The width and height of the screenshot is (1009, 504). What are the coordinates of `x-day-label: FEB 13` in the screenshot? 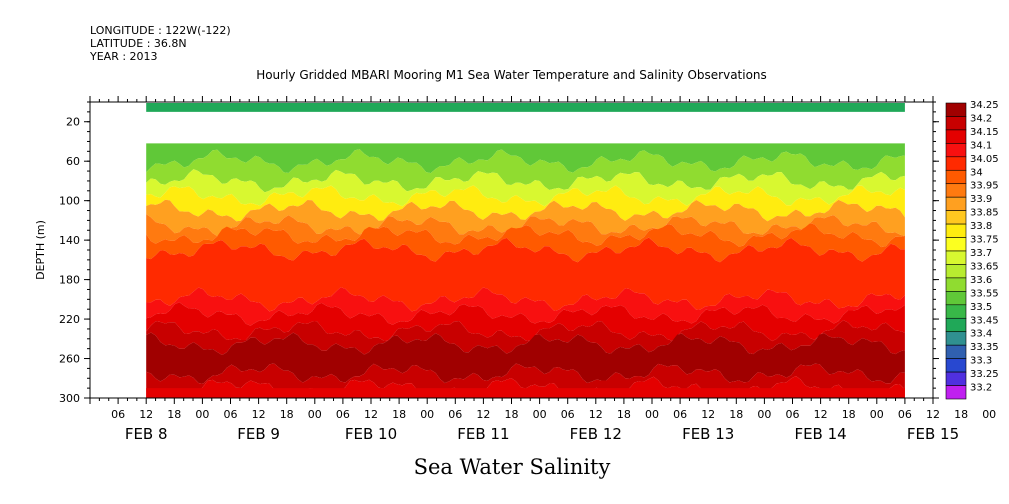 It's located at (708, 434).